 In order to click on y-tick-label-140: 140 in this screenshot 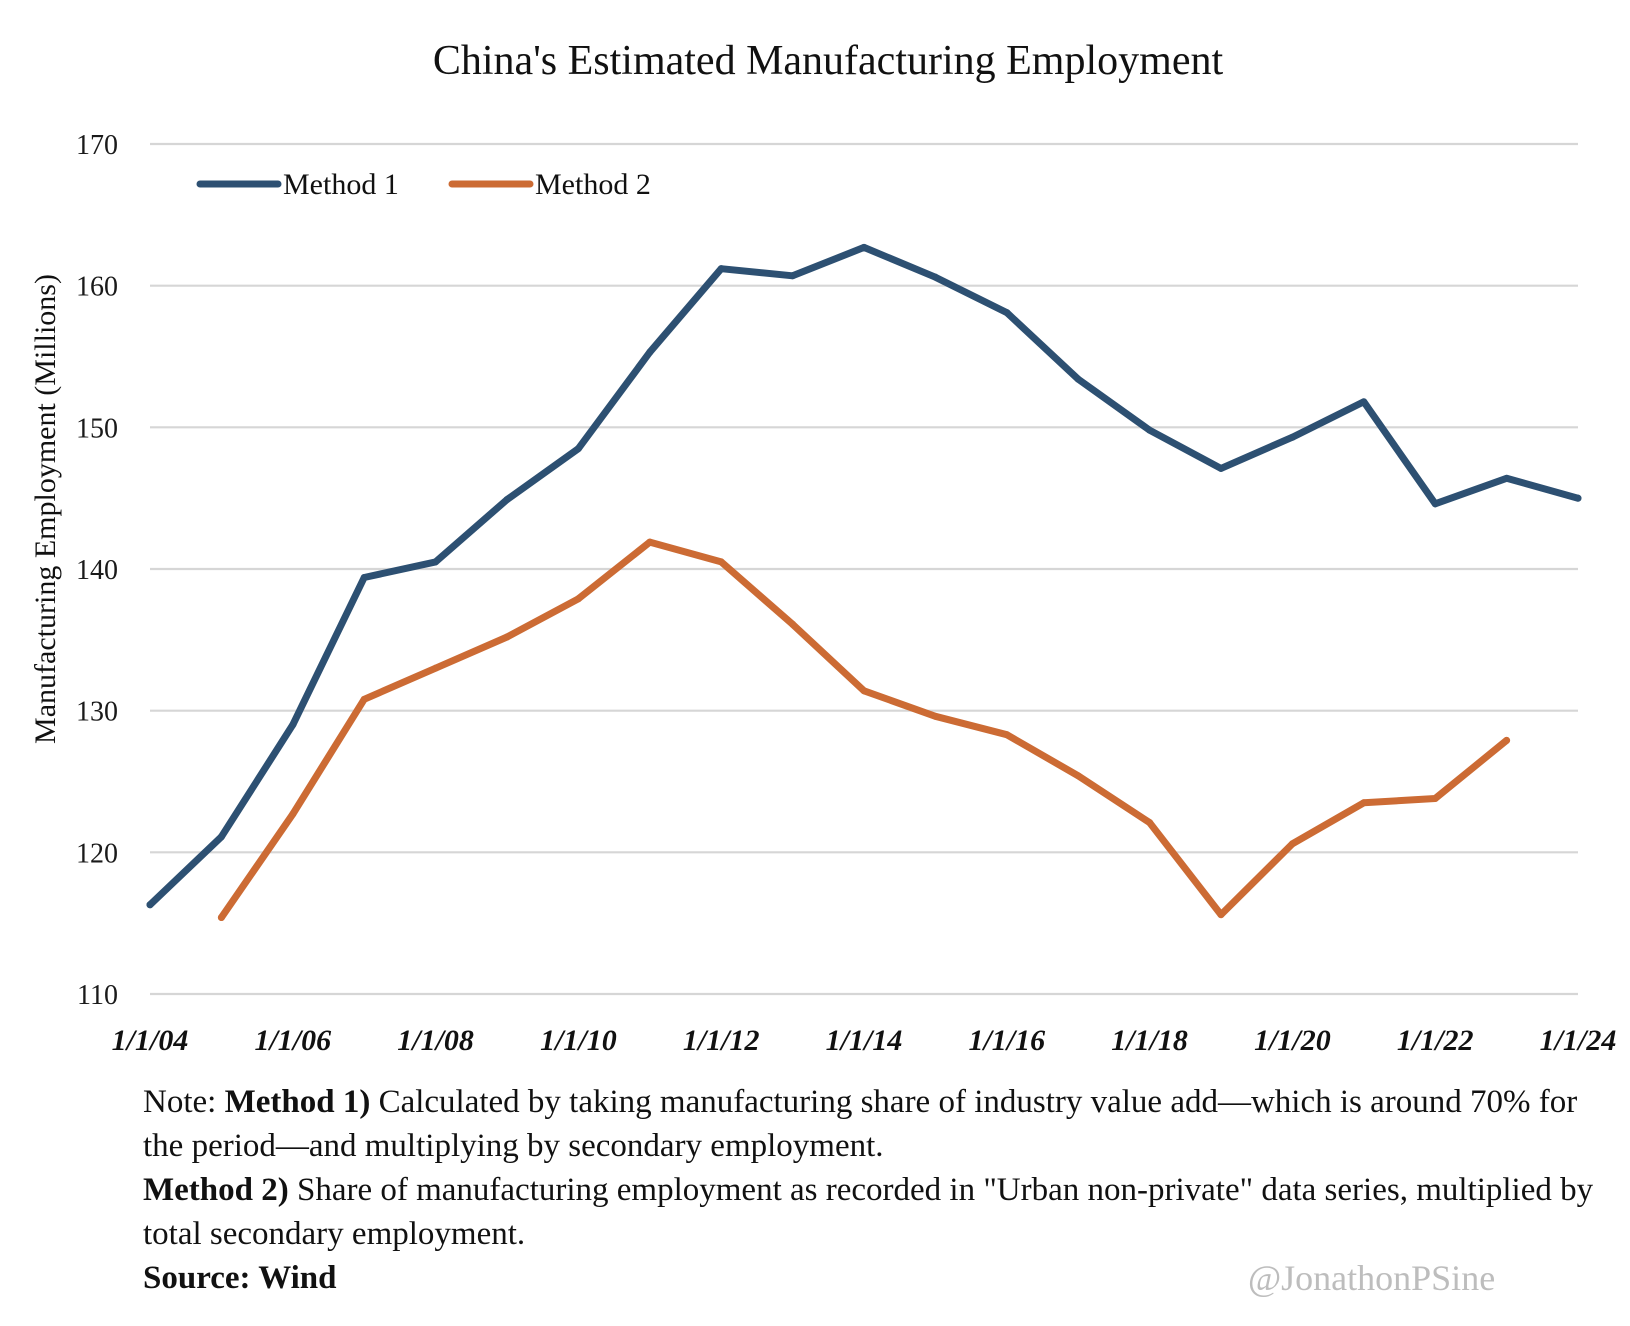, I will do `click(97, 570)`.